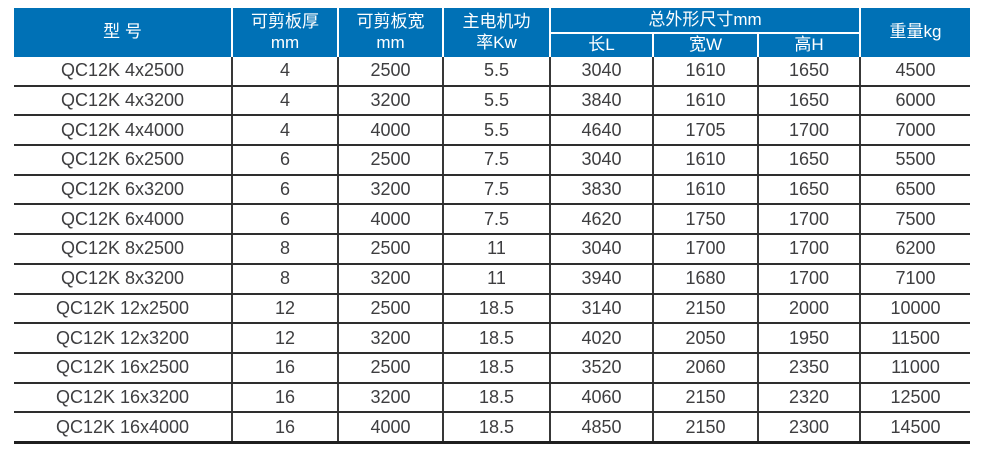 The image size is (992, 450). I want to click on value-cell: 12500, so click(915, 398).